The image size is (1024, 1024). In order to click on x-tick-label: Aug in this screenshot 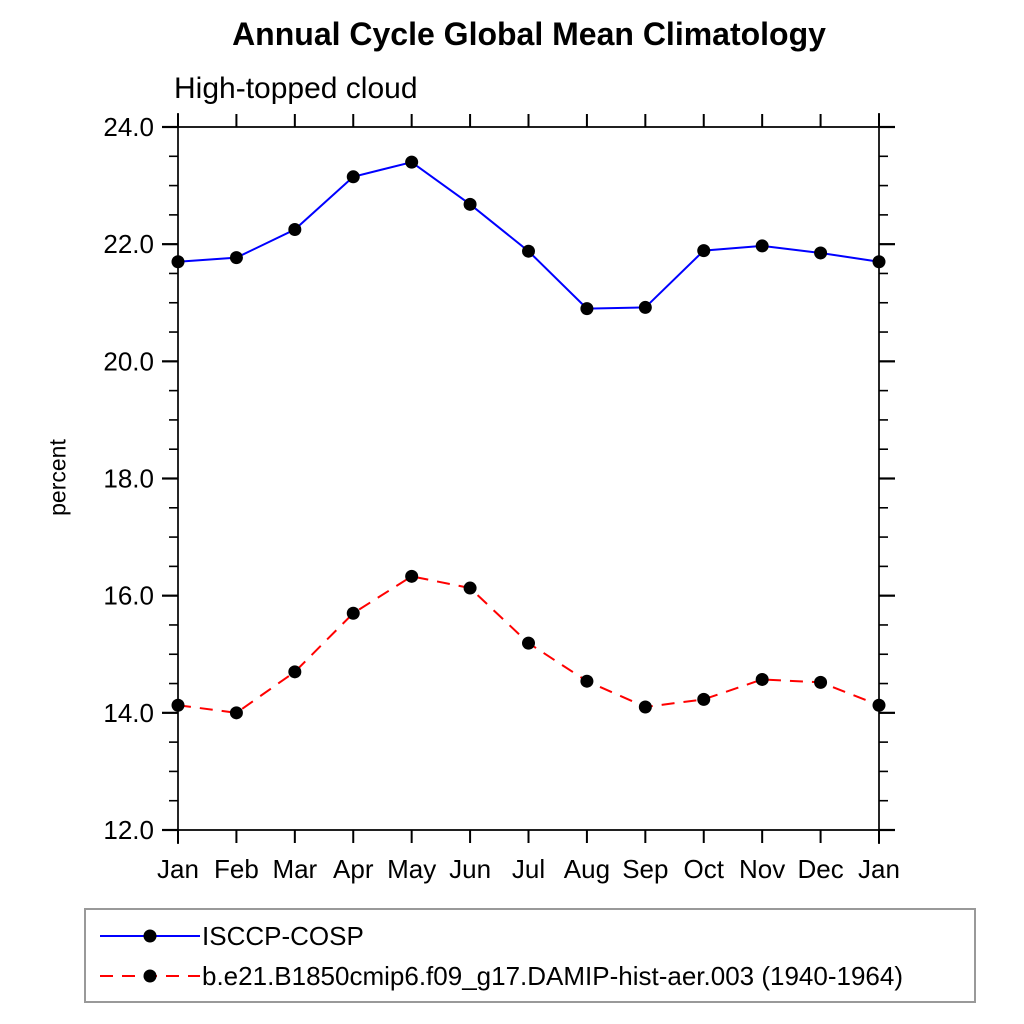, I will do `click(587, 869)`.